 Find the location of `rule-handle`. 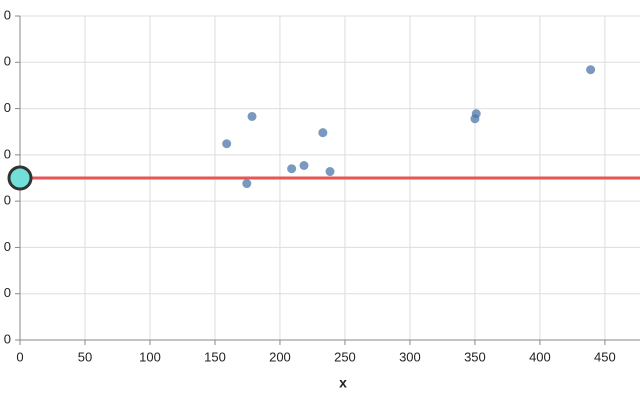

rule-handle is located at coordinates (20, 178).